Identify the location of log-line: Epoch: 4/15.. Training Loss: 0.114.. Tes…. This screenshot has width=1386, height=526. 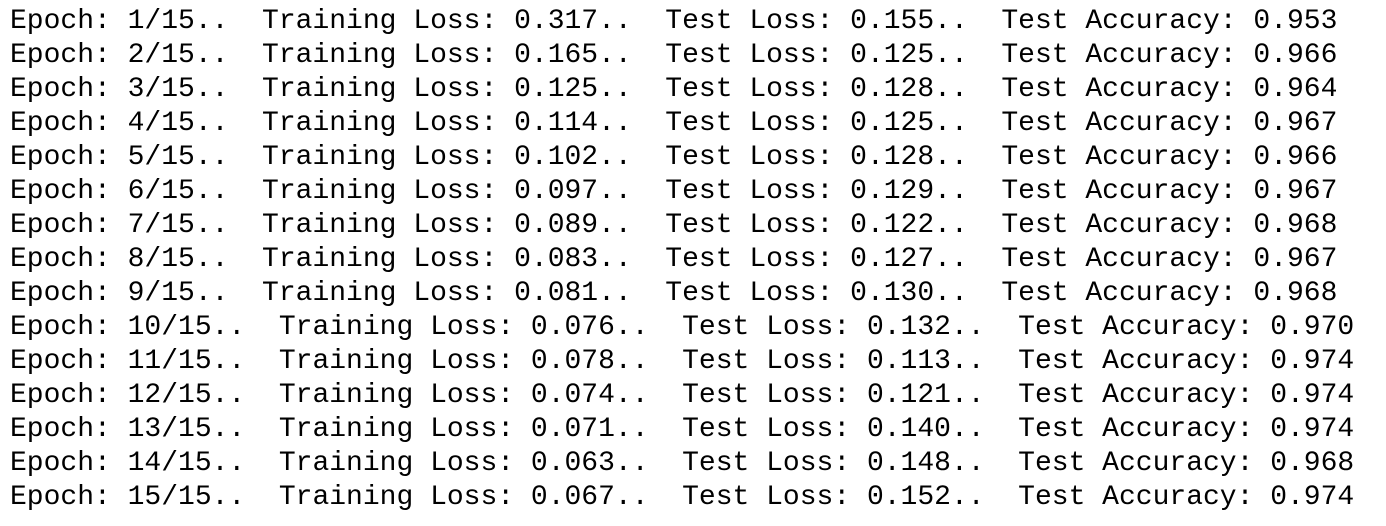
(674, 123).